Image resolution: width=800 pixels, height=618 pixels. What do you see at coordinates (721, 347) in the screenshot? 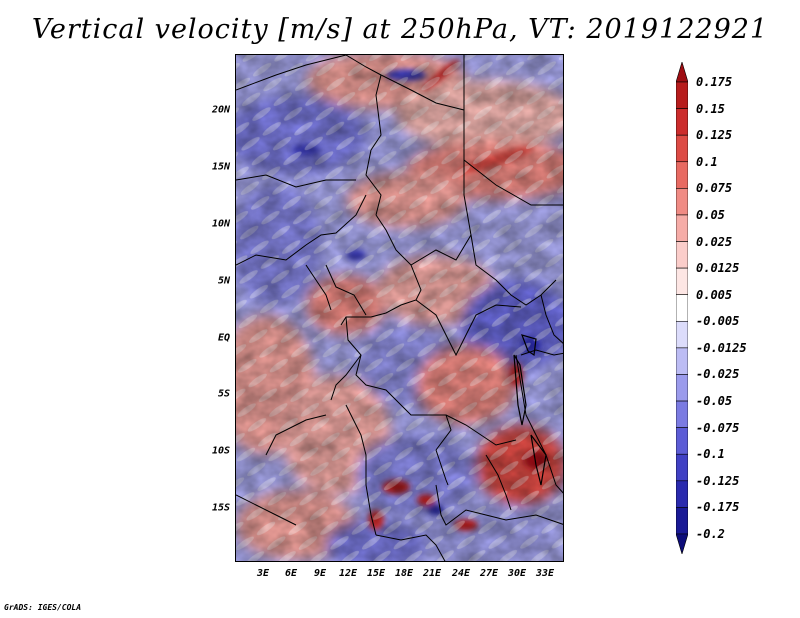
I see `colorbar-tick-label: -0.0125` at bounding box center [721, 347].